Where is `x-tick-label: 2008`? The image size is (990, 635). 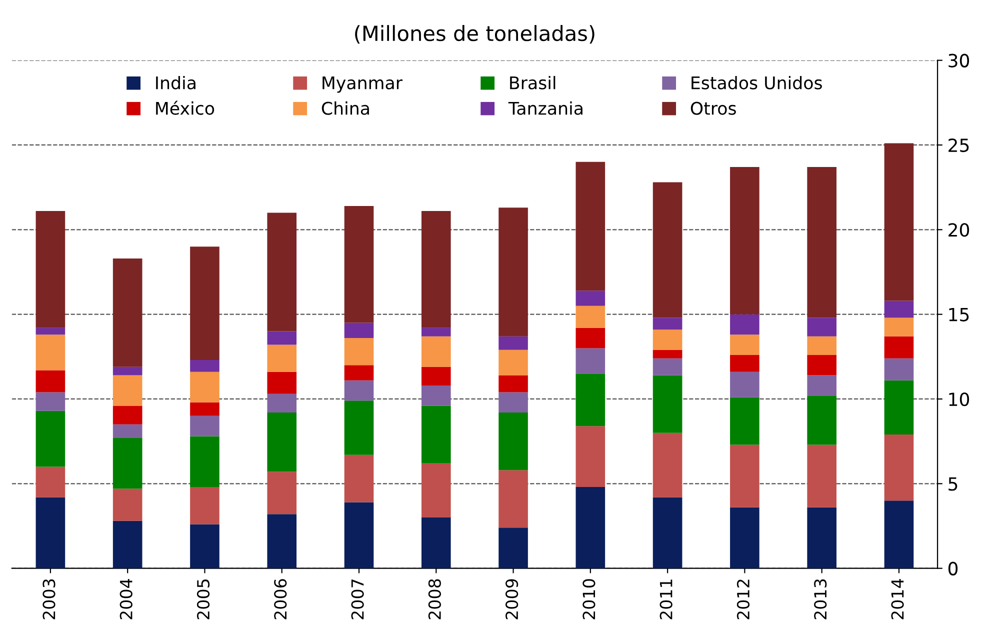 x-tick-label: 2008 is located at coordinates (434, 599).